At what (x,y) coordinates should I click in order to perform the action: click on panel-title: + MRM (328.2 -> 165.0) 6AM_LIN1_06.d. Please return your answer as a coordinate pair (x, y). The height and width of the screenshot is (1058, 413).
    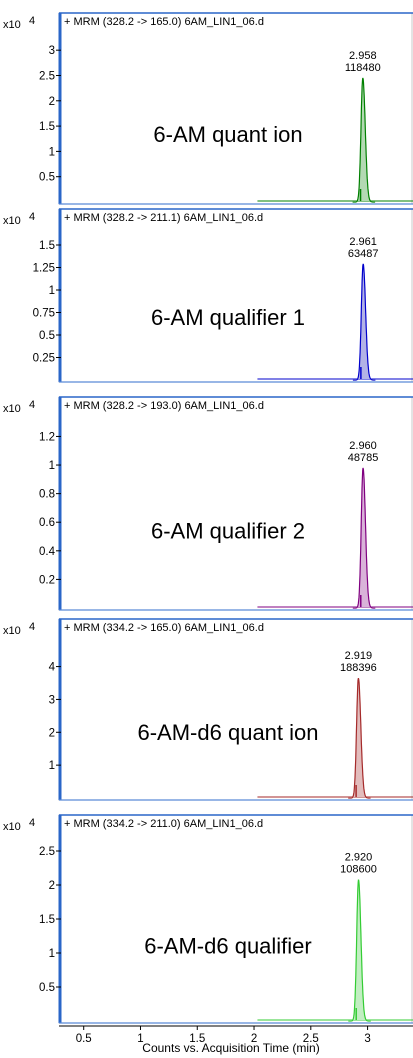
    Looking at the image, I should click on (164, 22).